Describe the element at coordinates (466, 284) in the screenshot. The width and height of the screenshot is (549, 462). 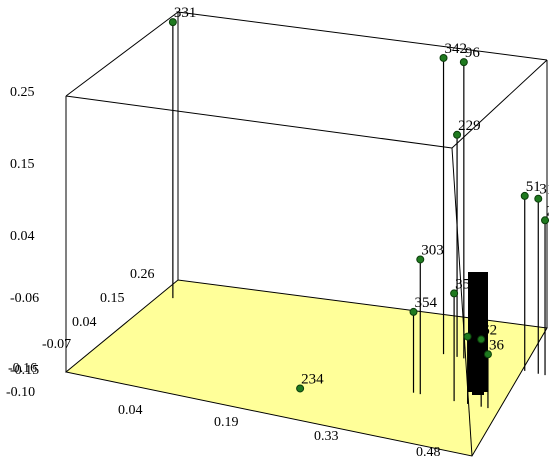
I see `point-label: 350` at that location.